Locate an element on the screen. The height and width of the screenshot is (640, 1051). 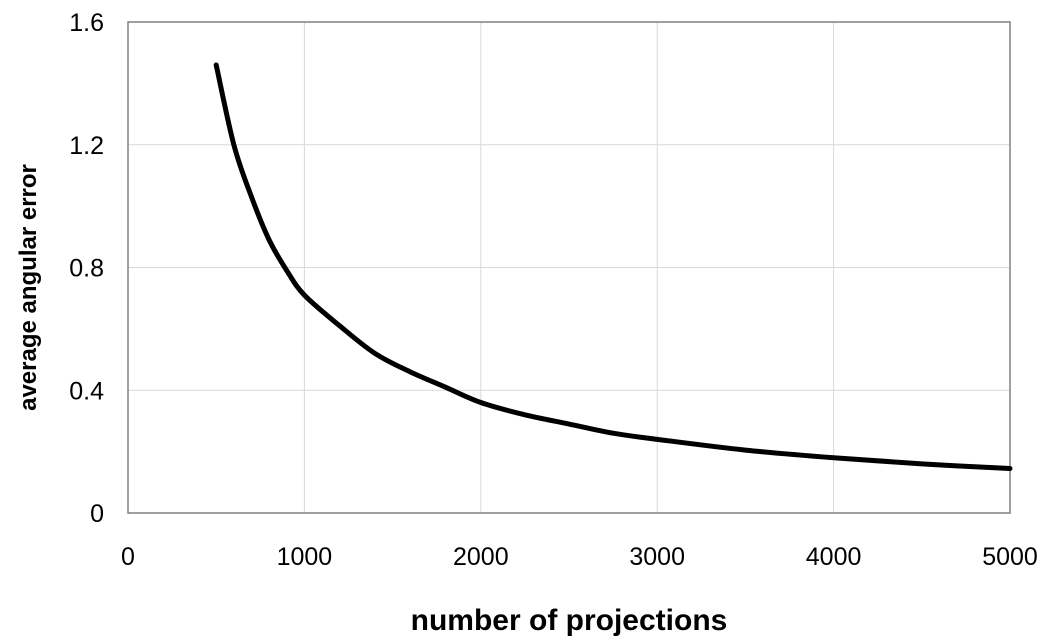
y-tick-label: 0.8 is located at coordinates (86, 269).